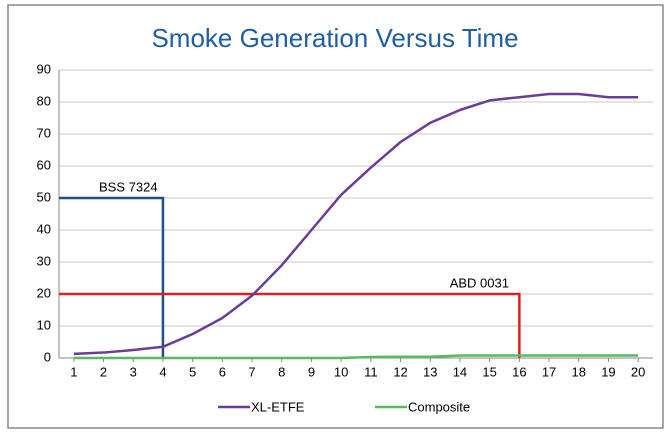  What do you see at coordinates (371, 371) in the screenshot?
I see `x-tick-label: 11` at bounding box center [371, 371].